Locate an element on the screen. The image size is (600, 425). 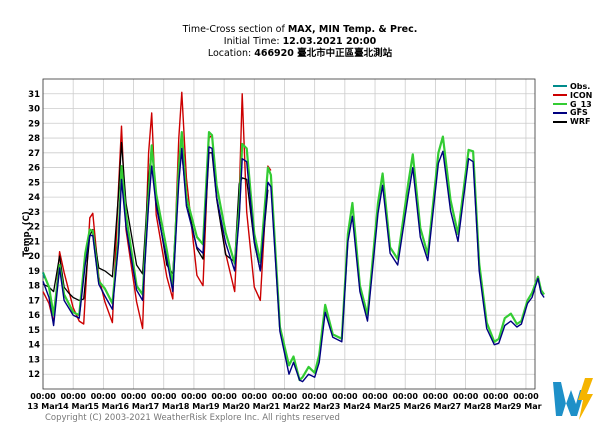
y-axis-label: Temp. (C) is located at coordinates (27, 234).